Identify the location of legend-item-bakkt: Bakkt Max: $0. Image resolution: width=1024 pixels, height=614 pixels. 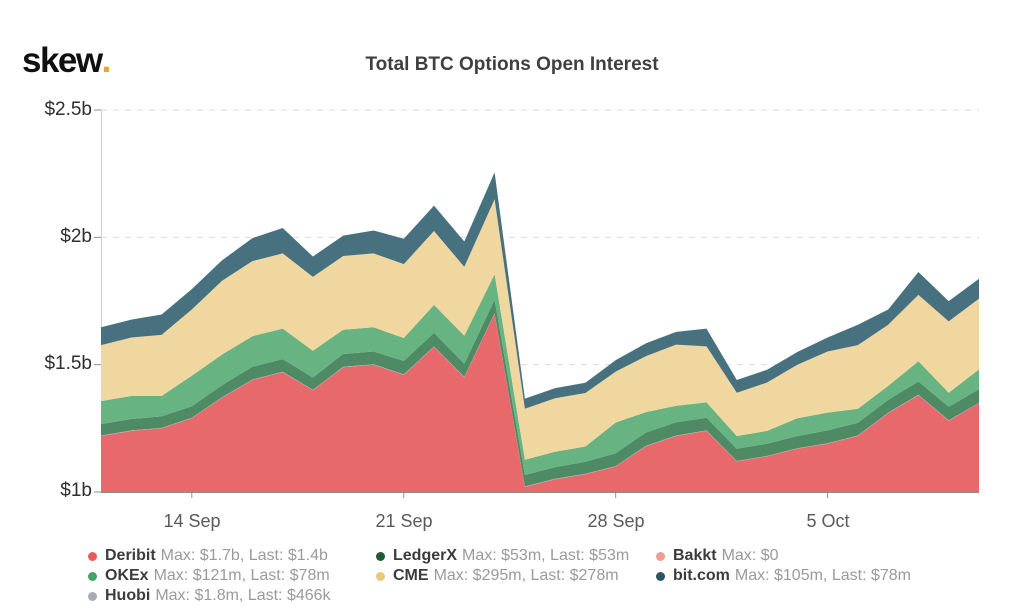
(783, 556).